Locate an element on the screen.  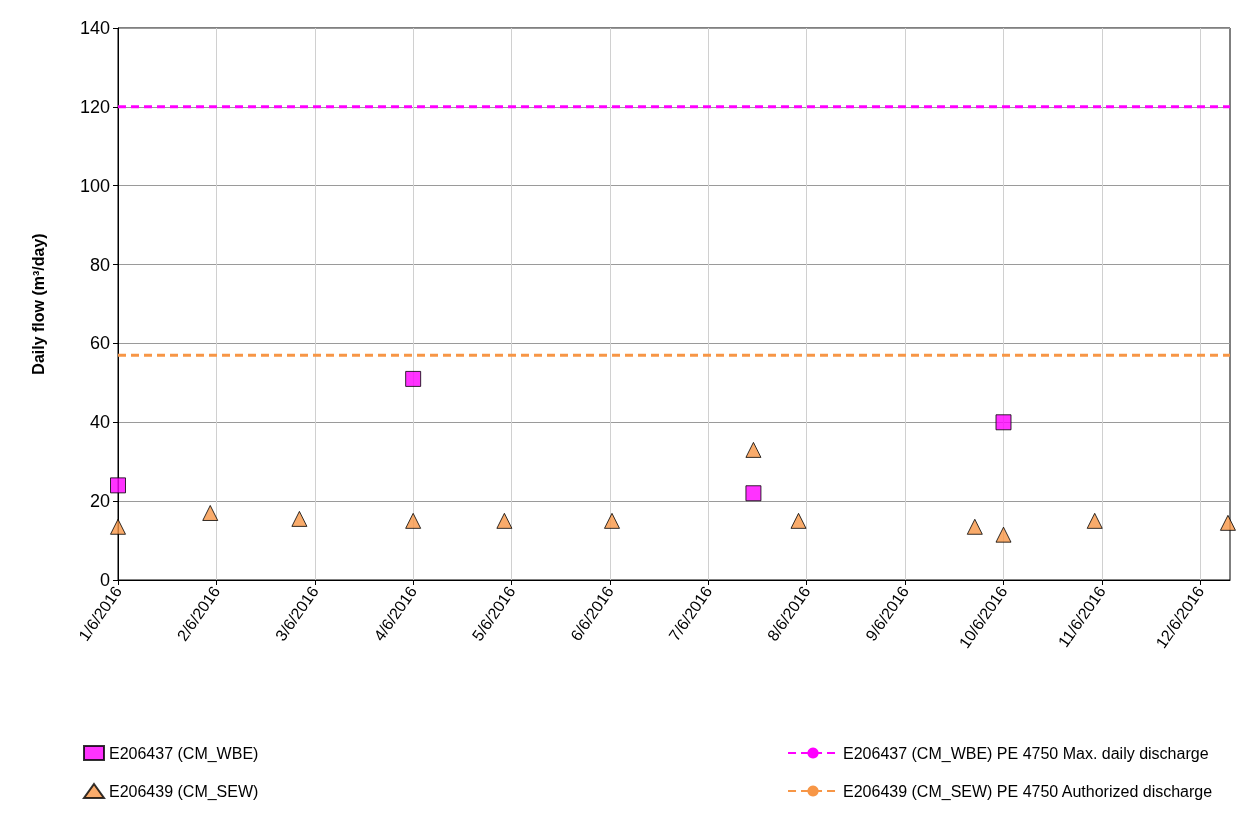
y-tick-label: 80 is located at coordinates (99, 264).